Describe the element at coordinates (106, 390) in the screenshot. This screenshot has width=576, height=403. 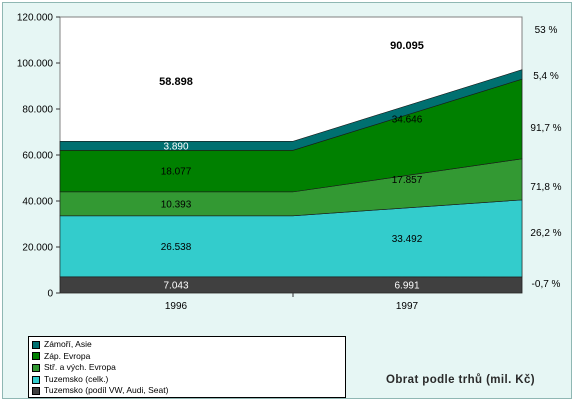
I see `legend-label: Tuzemsko (podíl VW, Audi, Seat)` at that location.